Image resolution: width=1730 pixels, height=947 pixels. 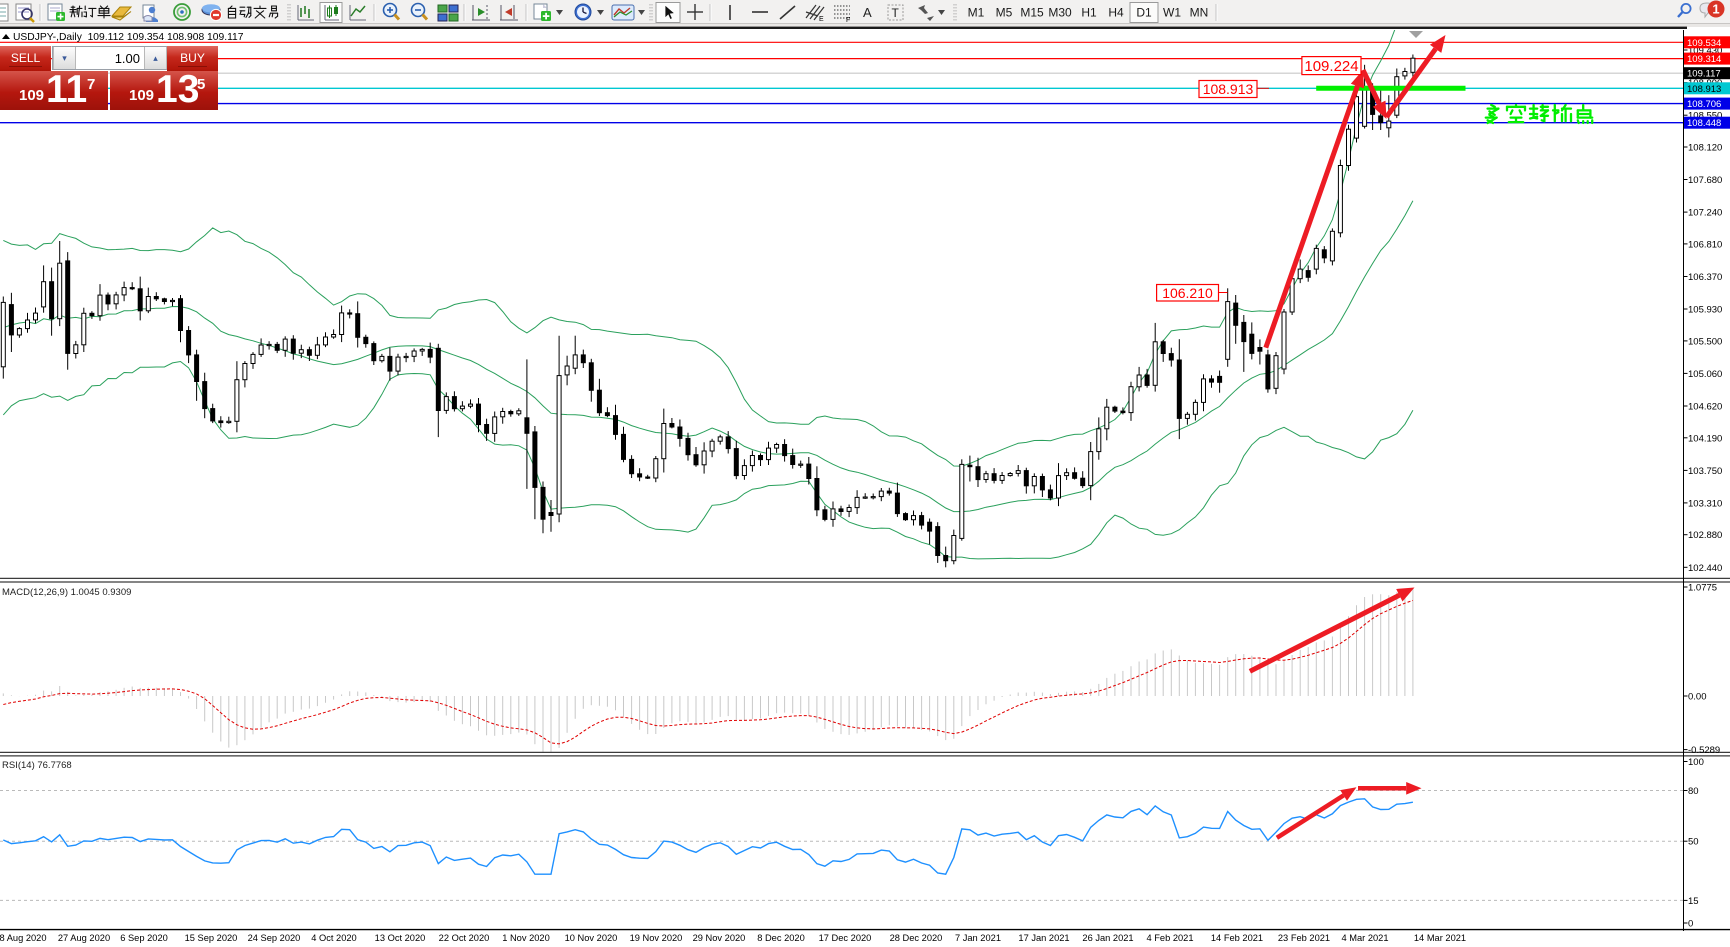 I want to click on svg-text: 102.880, so click(x=1705, y=535).